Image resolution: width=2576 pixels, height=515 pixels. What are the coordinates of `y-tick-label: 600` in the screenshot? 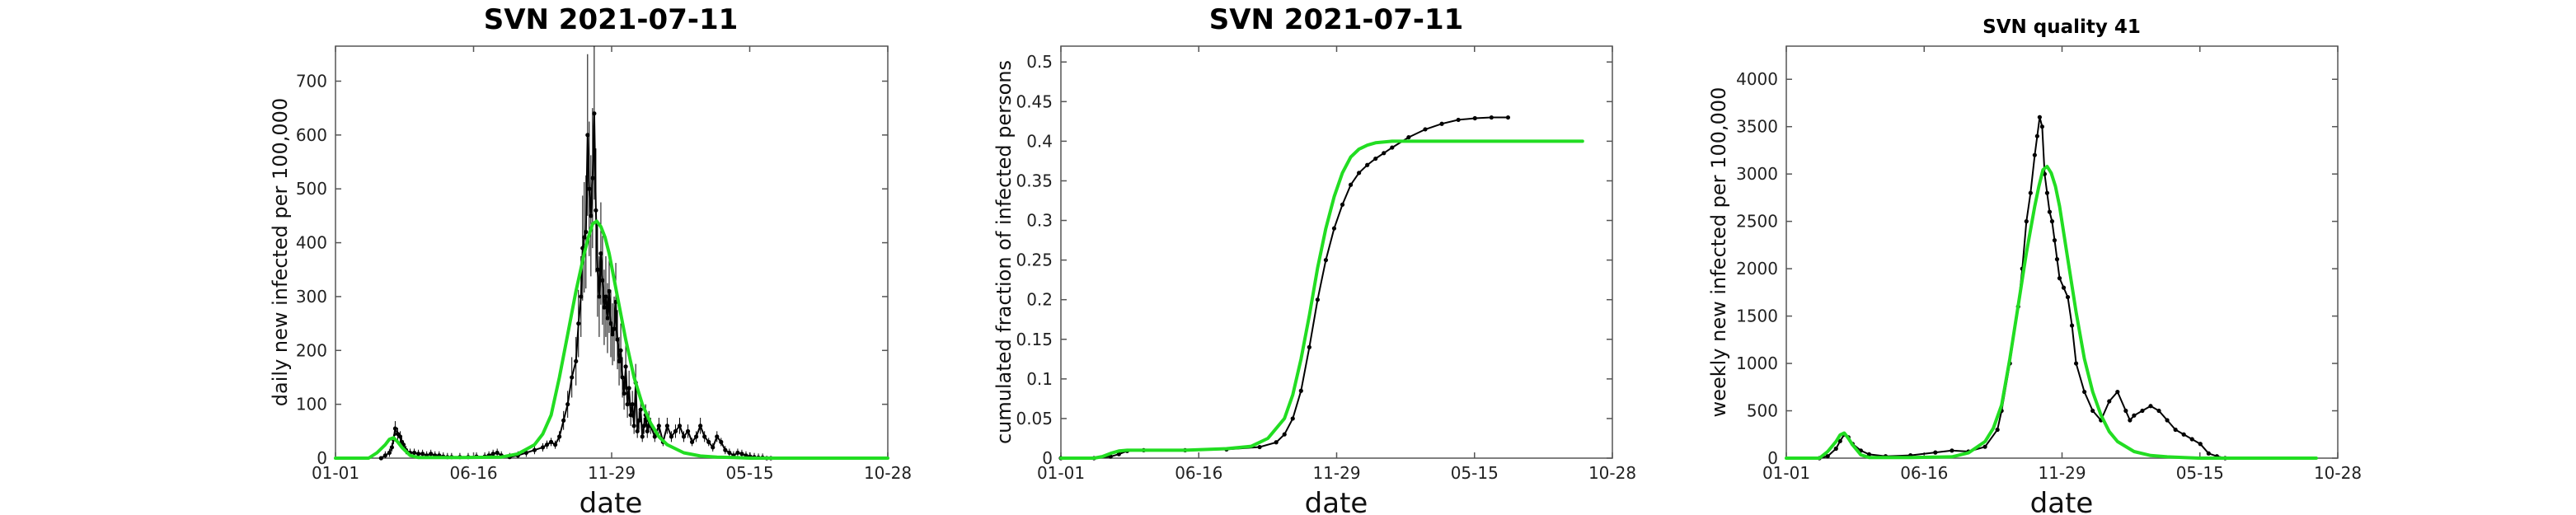 It's located at (311, 135).